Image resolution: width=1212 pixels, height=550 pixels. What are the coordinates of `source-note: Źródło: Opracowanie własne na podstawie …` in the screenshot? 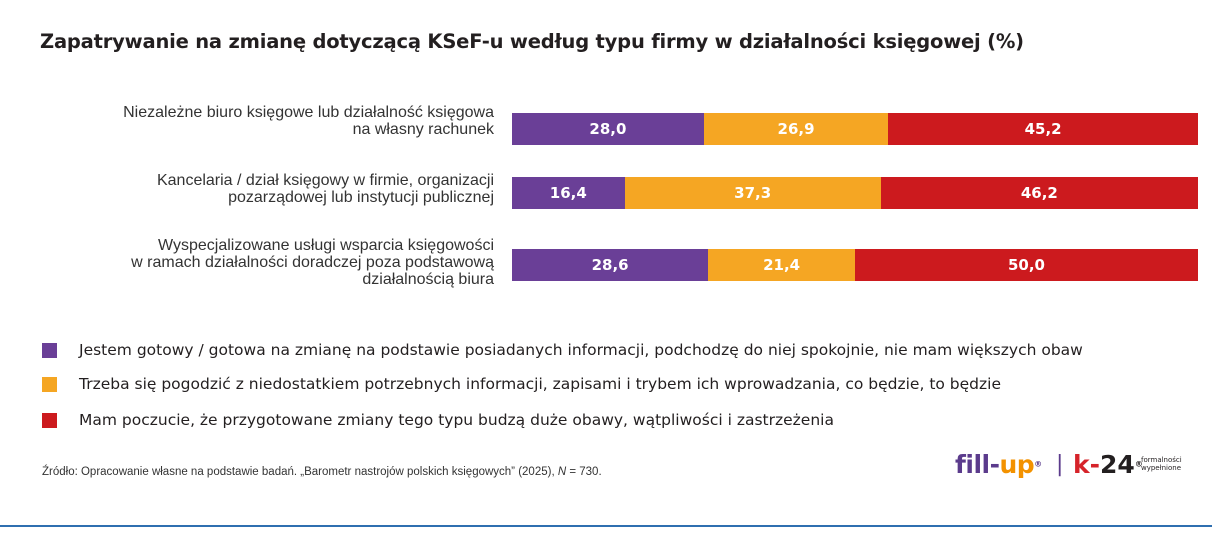 It's located at (322, 472).